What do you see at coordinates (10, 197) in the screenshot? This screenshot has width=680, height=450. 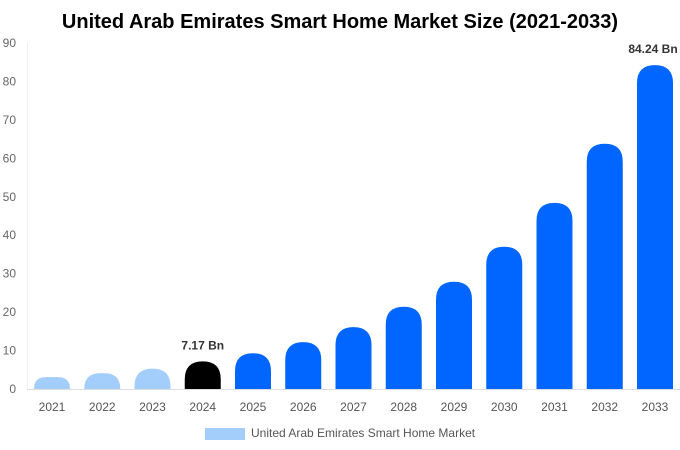 I see `y-tick-label: 50` at bounding box center [10, 197].